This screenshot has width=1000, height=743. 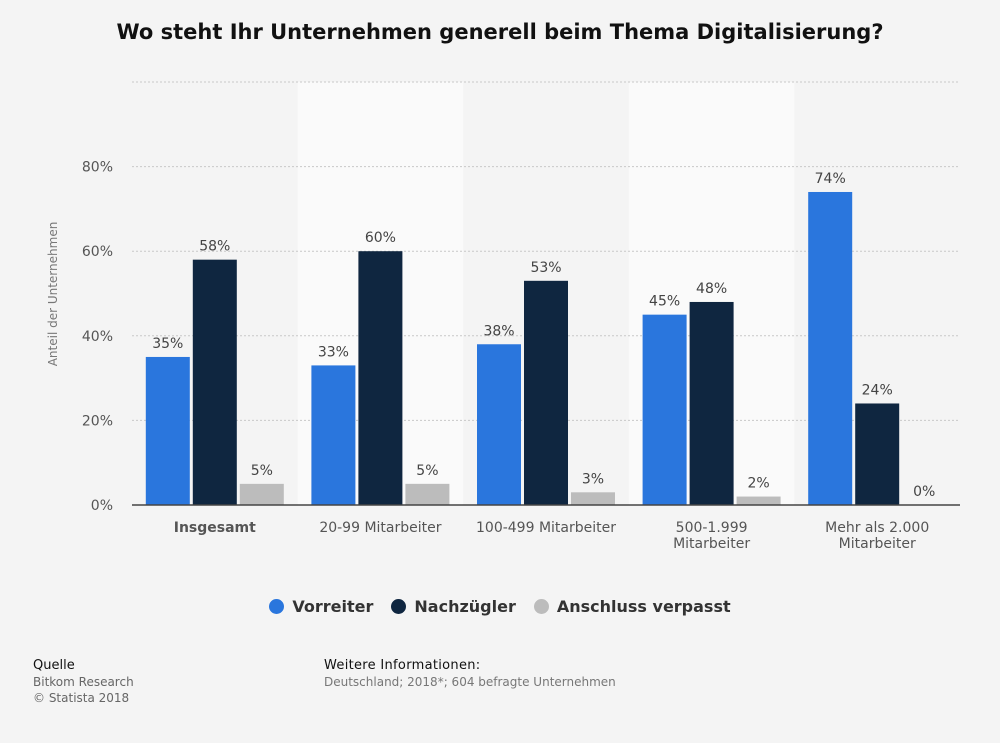 What do you see at coordinates (380, 238) in the screenshot?
I see `bar-value-label: 60%` at bounding box center [380, 238].